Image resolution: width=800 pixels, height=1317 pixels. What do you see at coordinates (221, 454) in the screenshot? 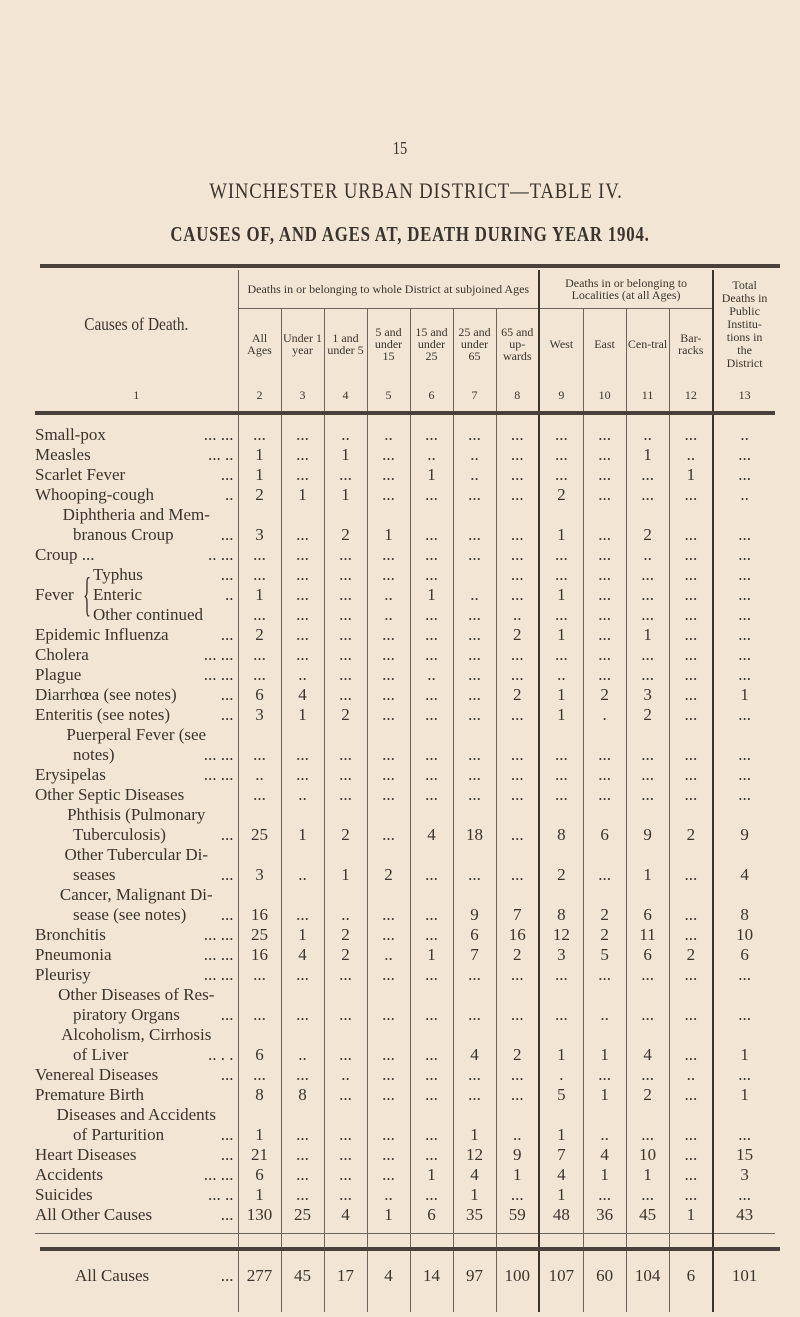
I see `leader-dots: ... ..` at bounding box center [221, 454].